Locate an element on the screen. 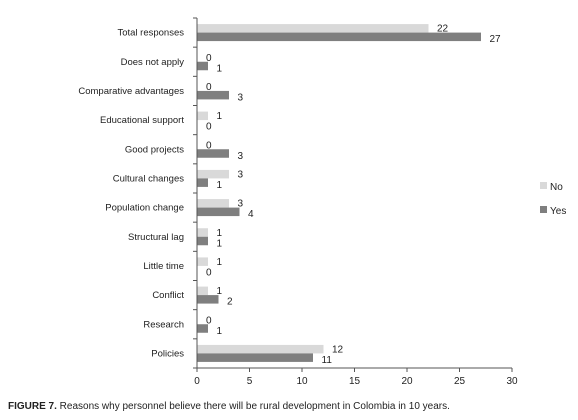 This screenshot has height=420, width=578. x-tick-label: 15 is located at coordinates (355, 381).